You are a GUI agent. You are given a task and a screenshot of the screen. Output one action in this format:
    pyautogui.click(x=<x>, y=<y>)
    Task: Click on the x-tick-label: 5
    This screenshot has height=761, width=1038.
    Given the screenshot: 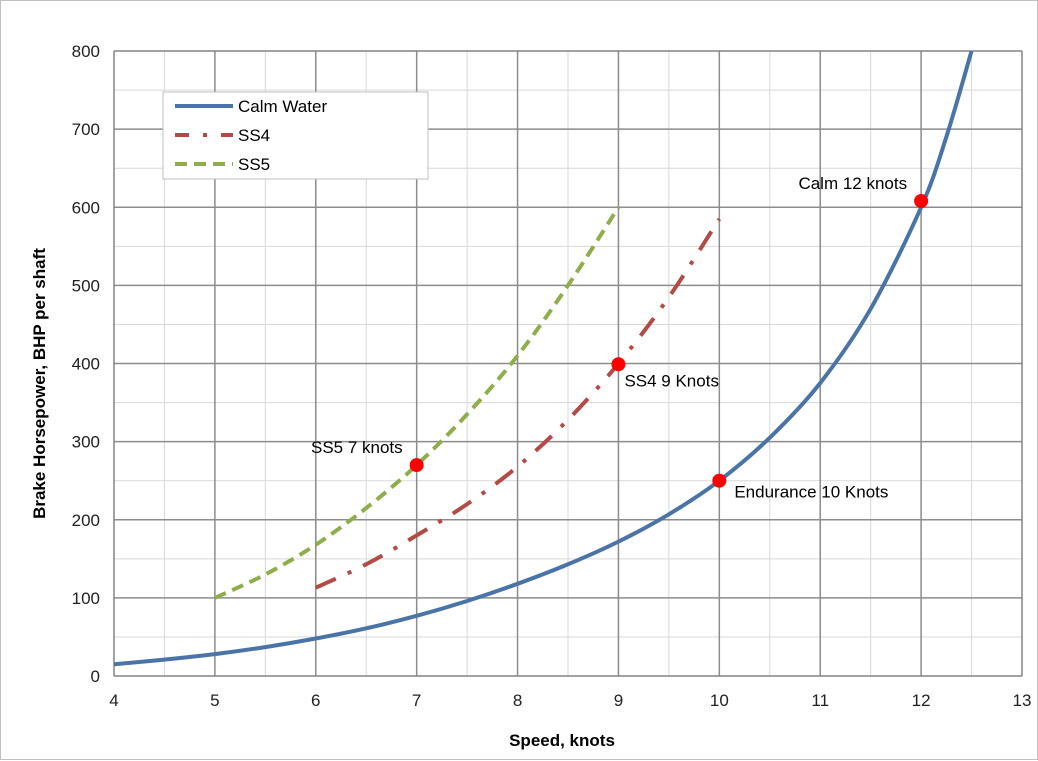 What is the action you would take?
    pyautogui.click(x=214, y=700)
    